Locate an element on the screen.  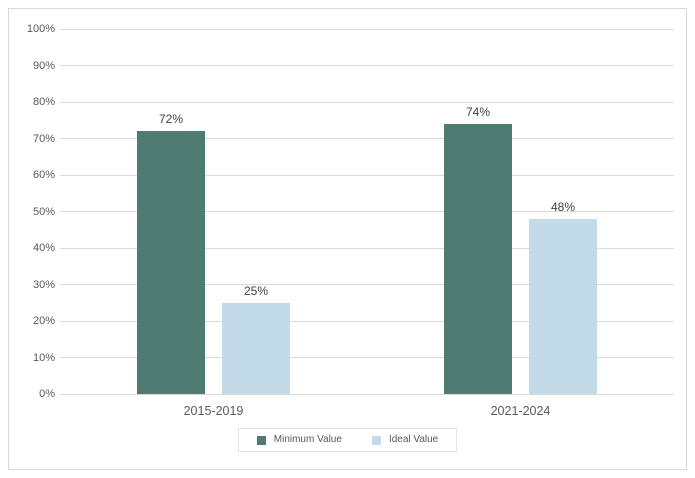
bar-minimum-value-2021-2024 is located at coordinates (478, 258).